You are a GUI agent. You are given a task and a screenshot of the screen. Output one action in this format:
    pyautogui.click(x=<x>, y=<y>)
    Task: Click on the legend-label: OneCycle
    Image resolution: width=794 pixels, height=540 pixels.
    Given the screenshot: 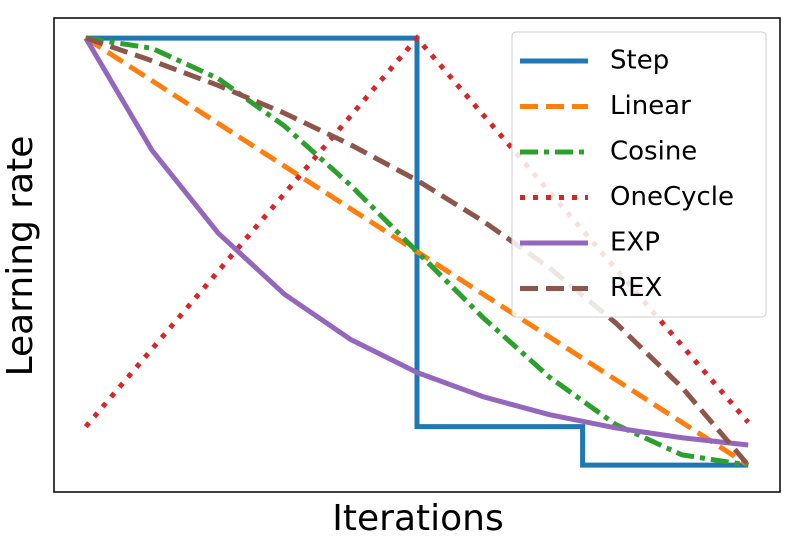 What is the action you would take?
    pyautogui.click(x=672, y=197)
    